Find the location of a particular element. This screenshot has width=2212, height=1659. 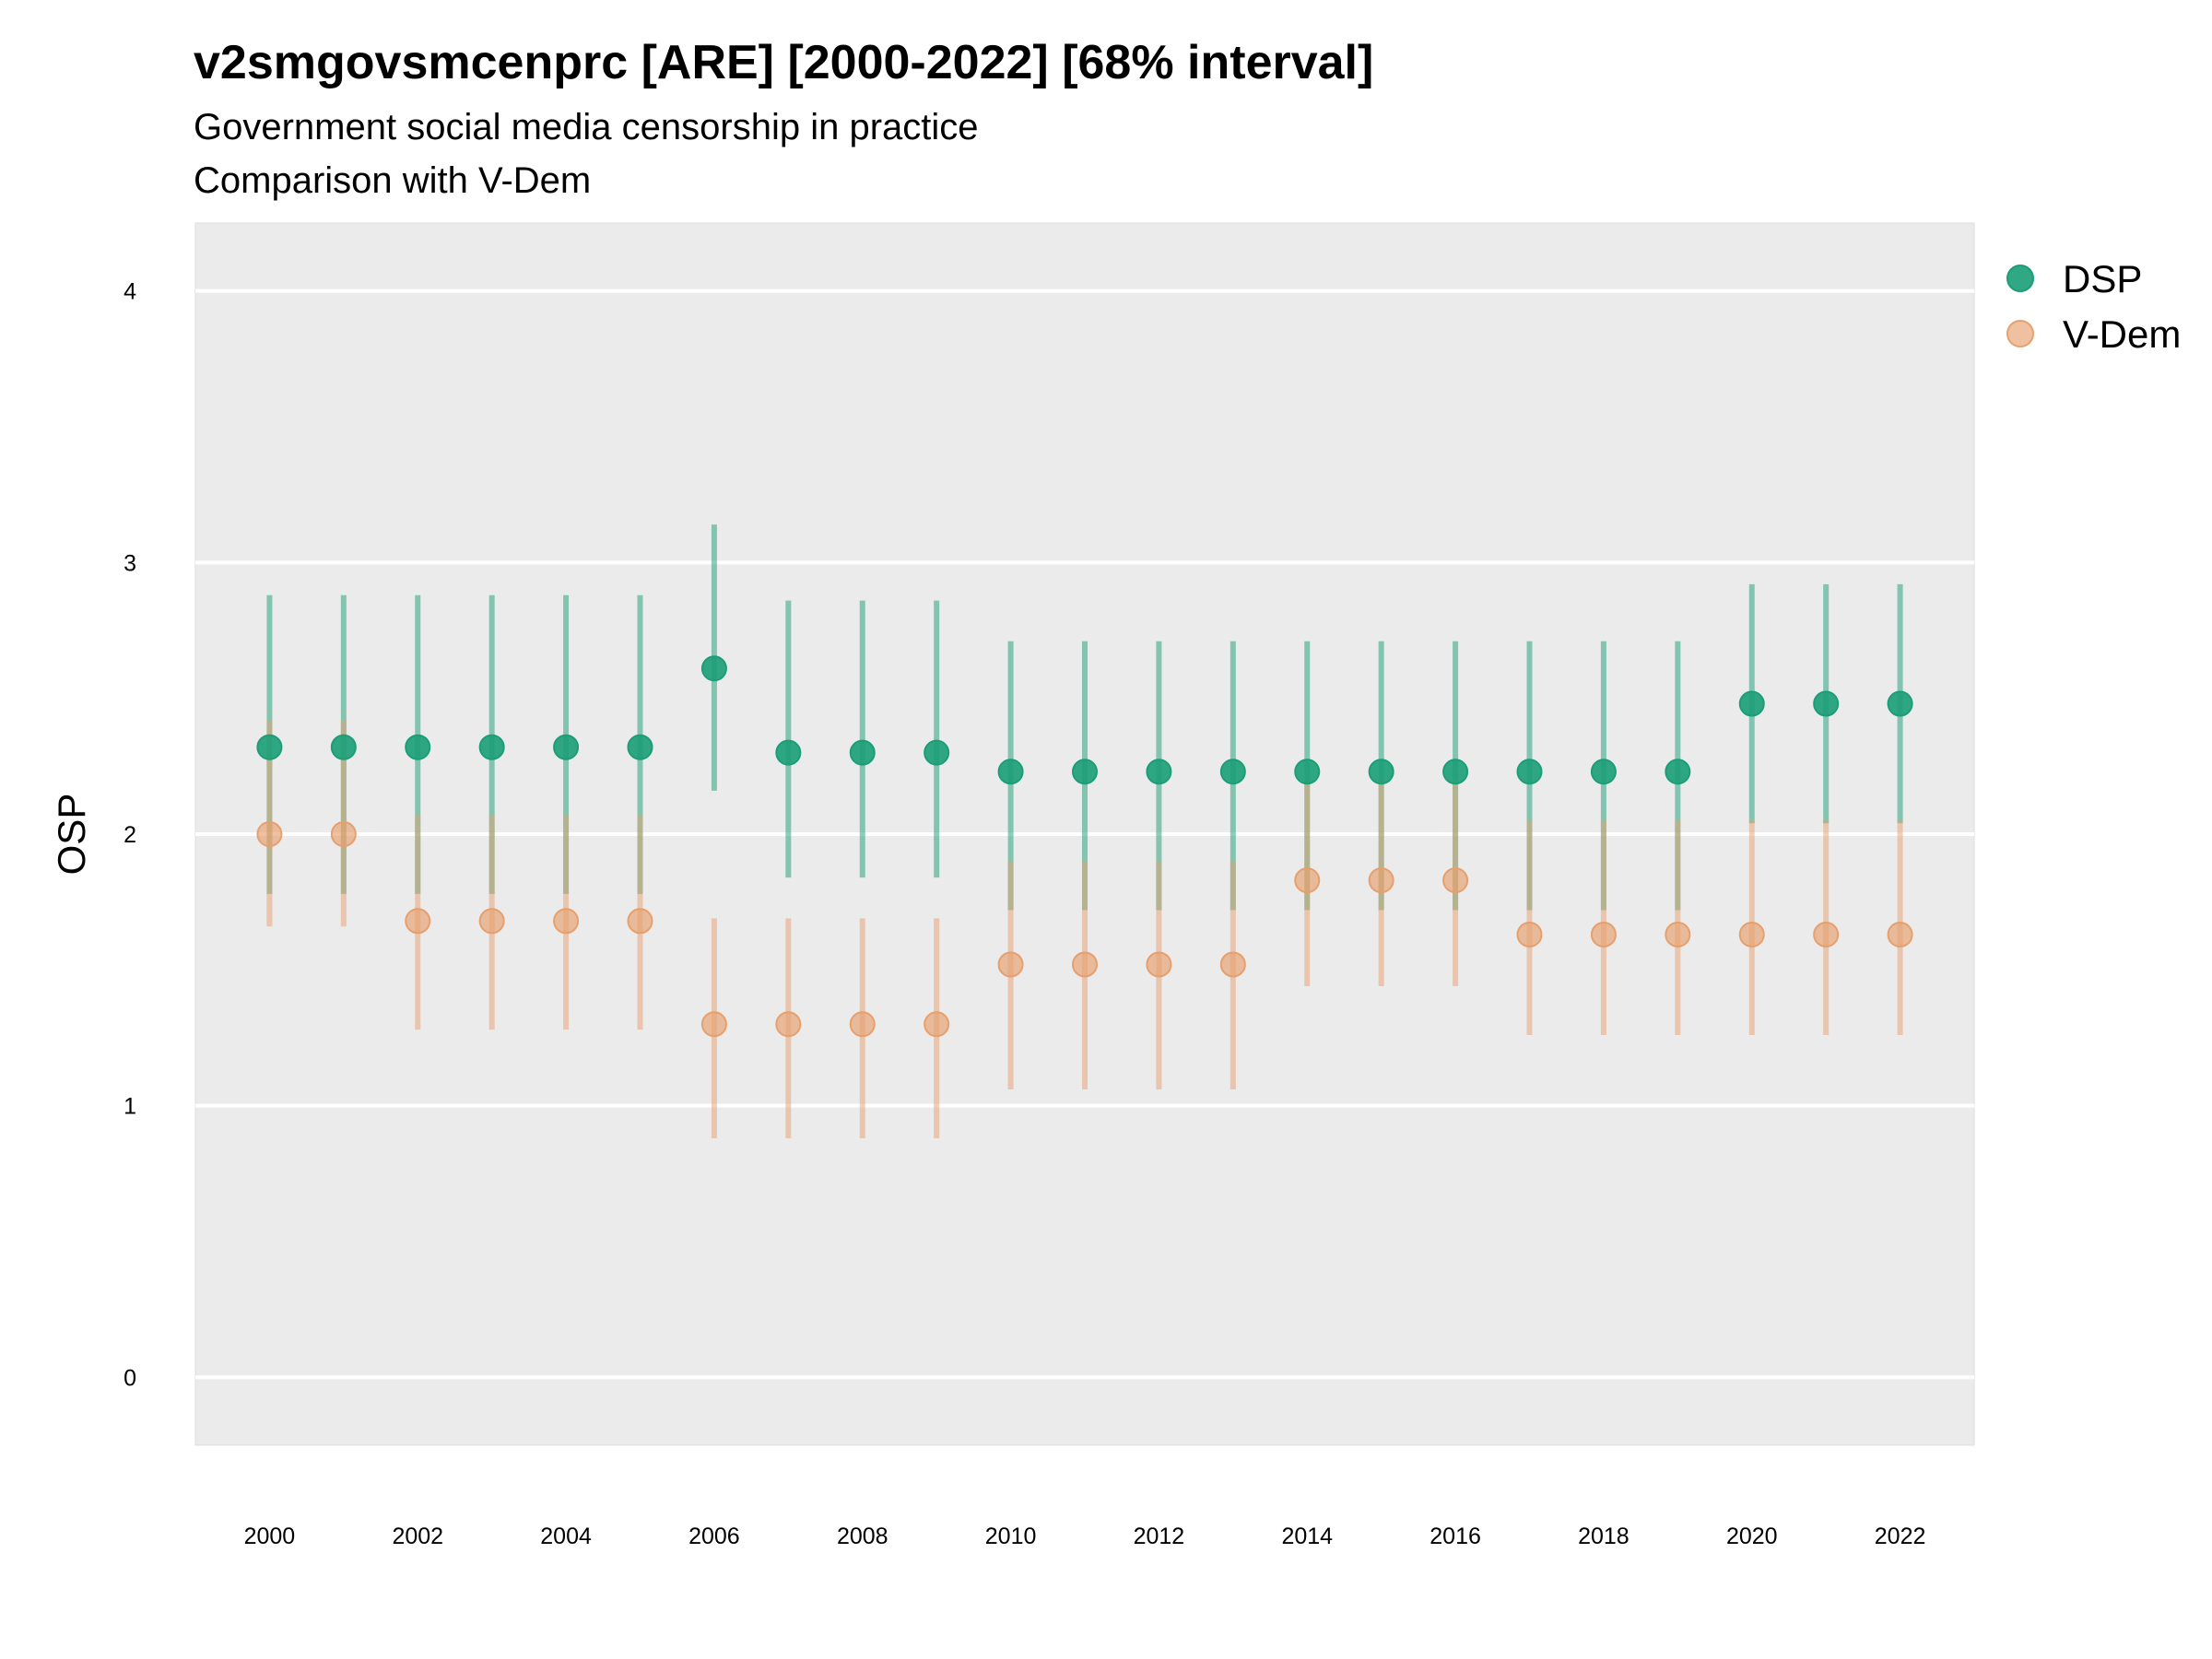

point-dsp-2022 is located at coordinates (1900, 703).